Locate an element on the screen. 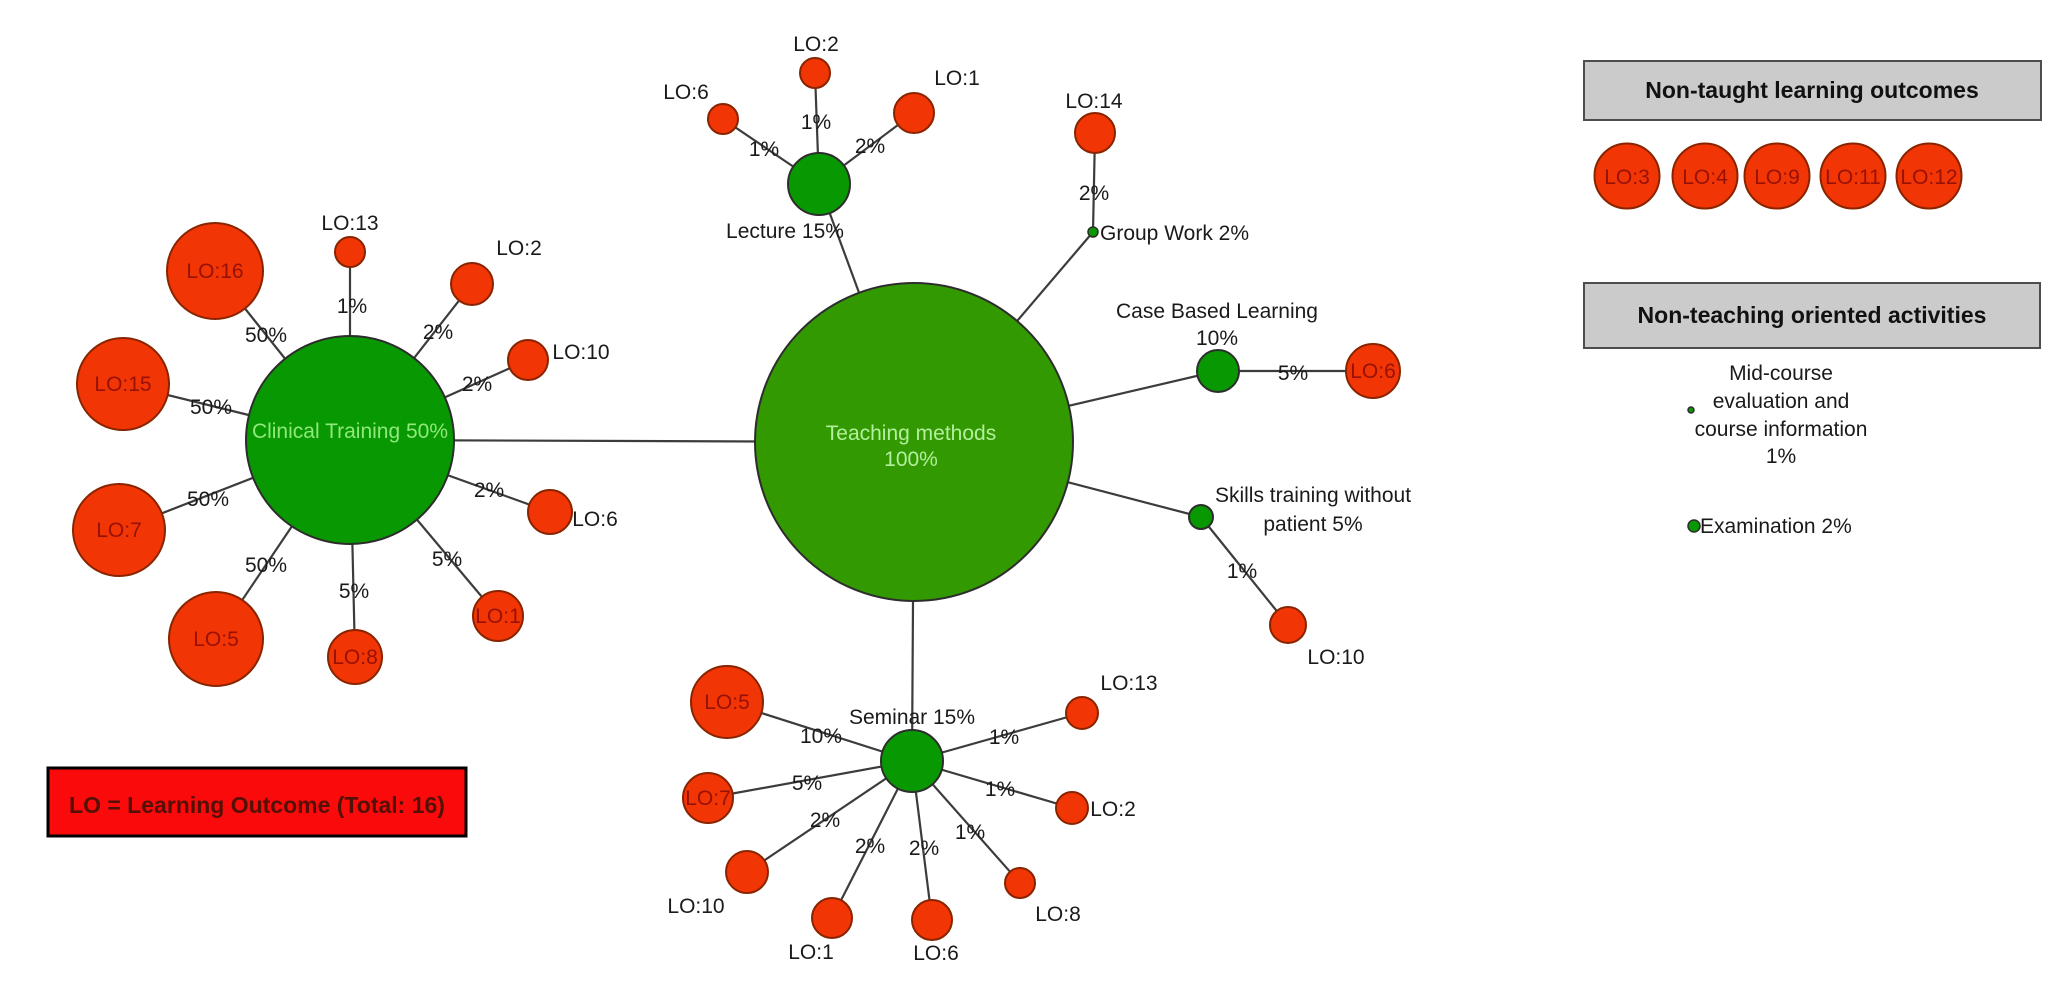  svg-text: LO:15 is located at coordinates (122, 384).